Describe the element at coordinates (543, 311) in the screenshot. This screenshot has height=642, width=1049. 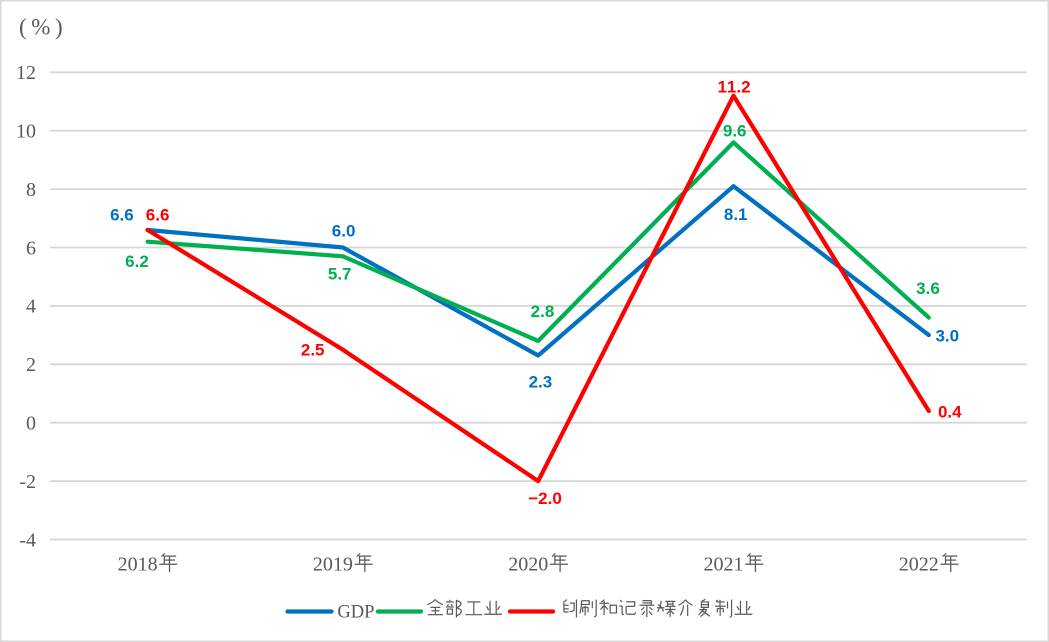
I see `svg-text: 2.8` at that location.